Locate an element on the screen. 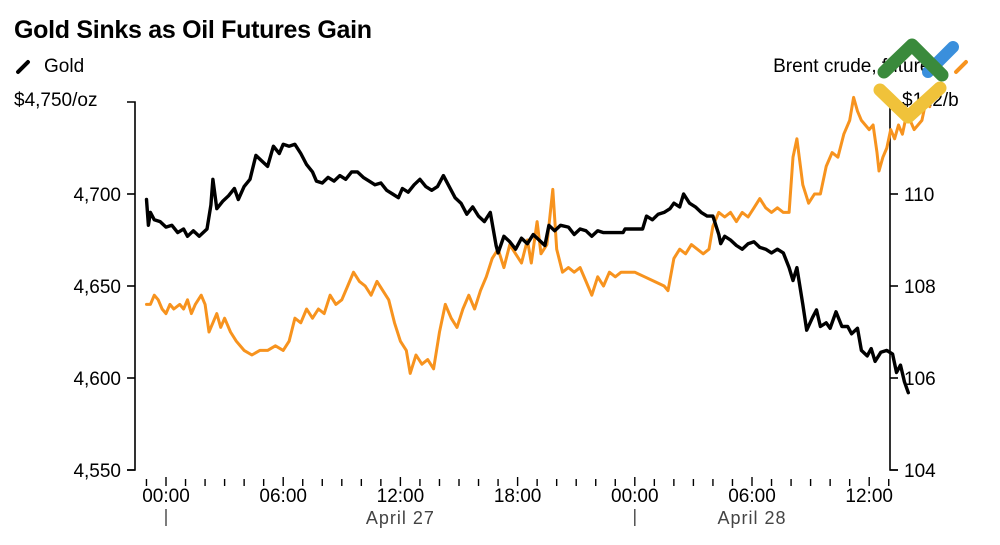  right-axis-tick-label: 106 is located at coordinates (920, 379).